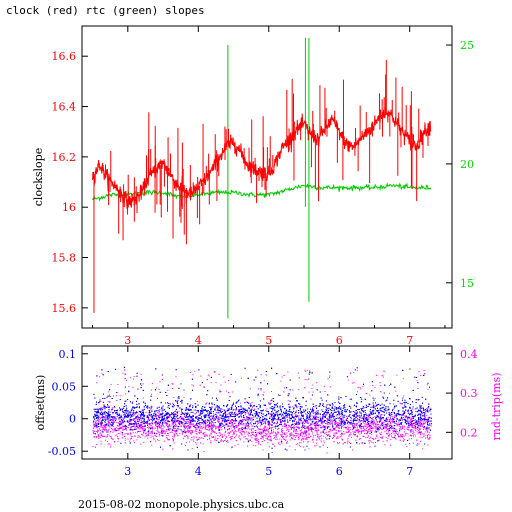 The image size is (512, 512). I want to click on top-x-tick-label: 3, so click(127, 340).